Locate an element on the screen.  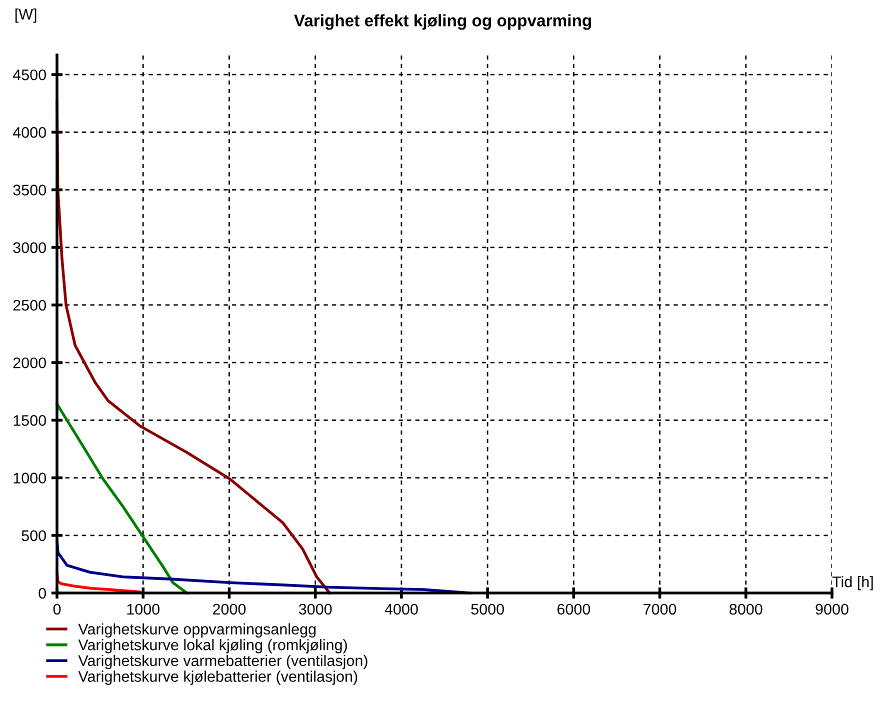
y-tick-label: 3000 is located at coordinates (29, 248).